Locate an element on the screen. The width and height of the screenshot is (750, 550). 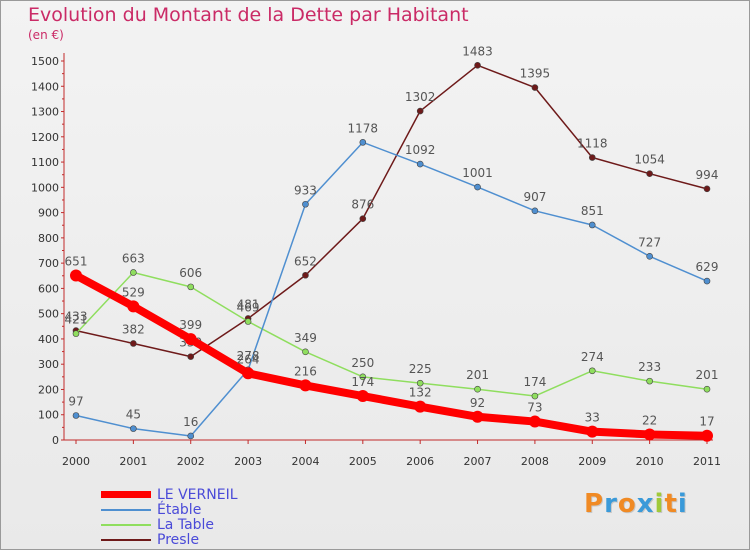
data-label: 421 is located at coordinates (76, 320).